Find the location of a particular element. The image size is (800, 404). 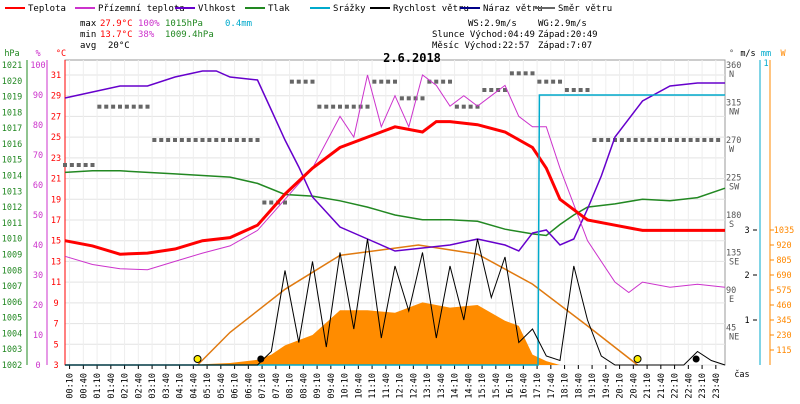

hpa-tick-label: 1018 is located at coordinates (12, 113).